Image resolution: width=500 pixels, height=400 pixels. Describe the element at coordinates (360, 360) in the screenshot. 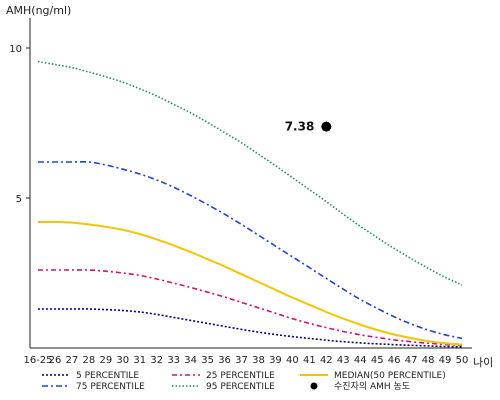

I see `x-tick-label-44: 44` at that location.